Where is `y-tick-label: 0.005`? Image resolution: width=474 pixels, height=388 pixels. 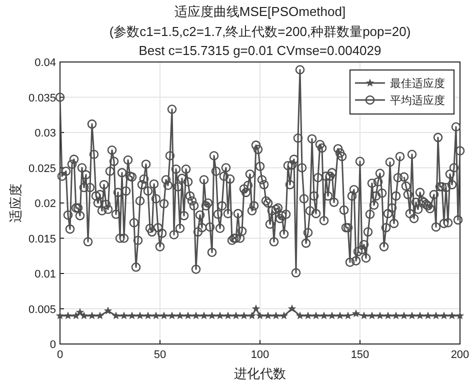
y-tick-label: 0.005 is located at coordinates (42, 310).